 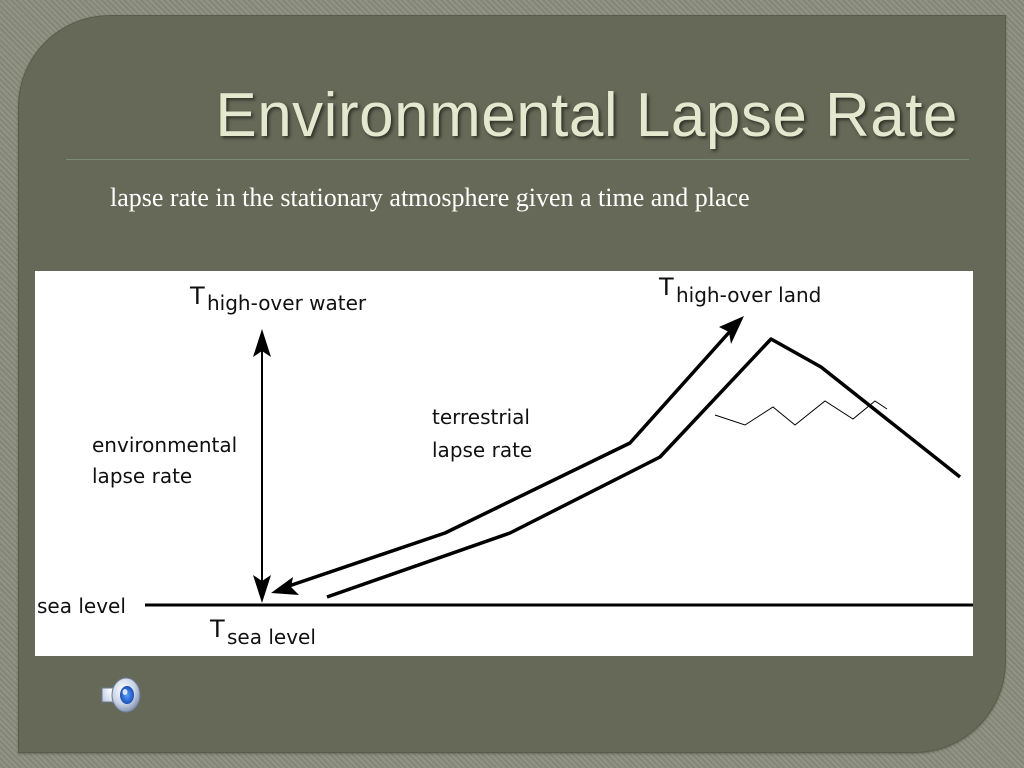 I want to click on terrestrial-label-line1: terrestrial, so click(x=481, y=417).